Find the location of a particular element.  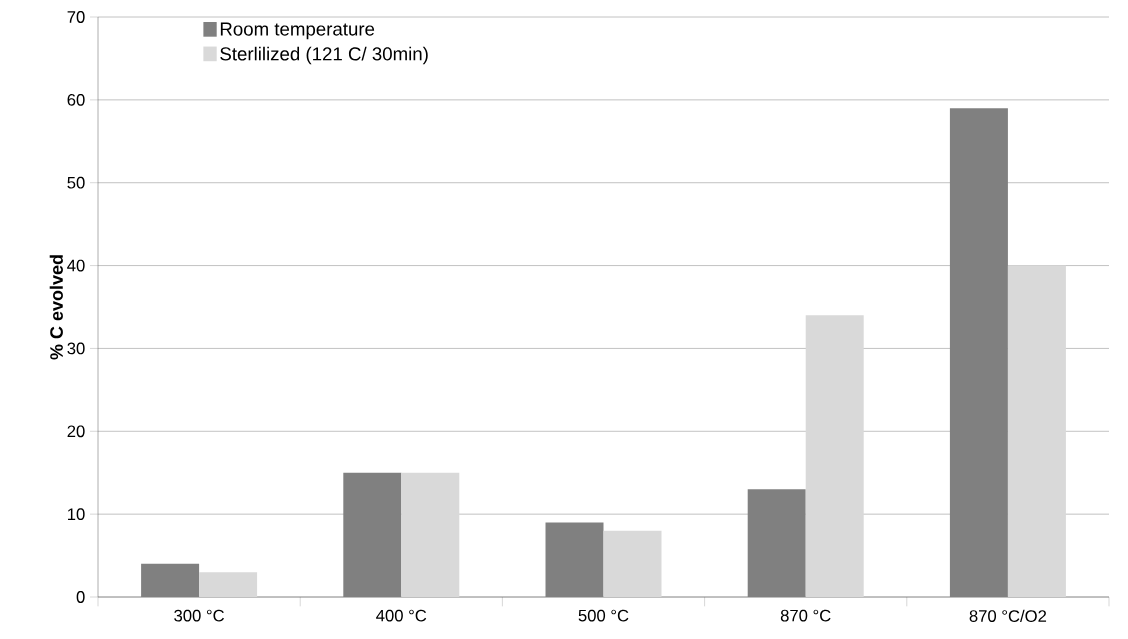

x-tick-label: 870 °C is located at coordinates (805, 615).